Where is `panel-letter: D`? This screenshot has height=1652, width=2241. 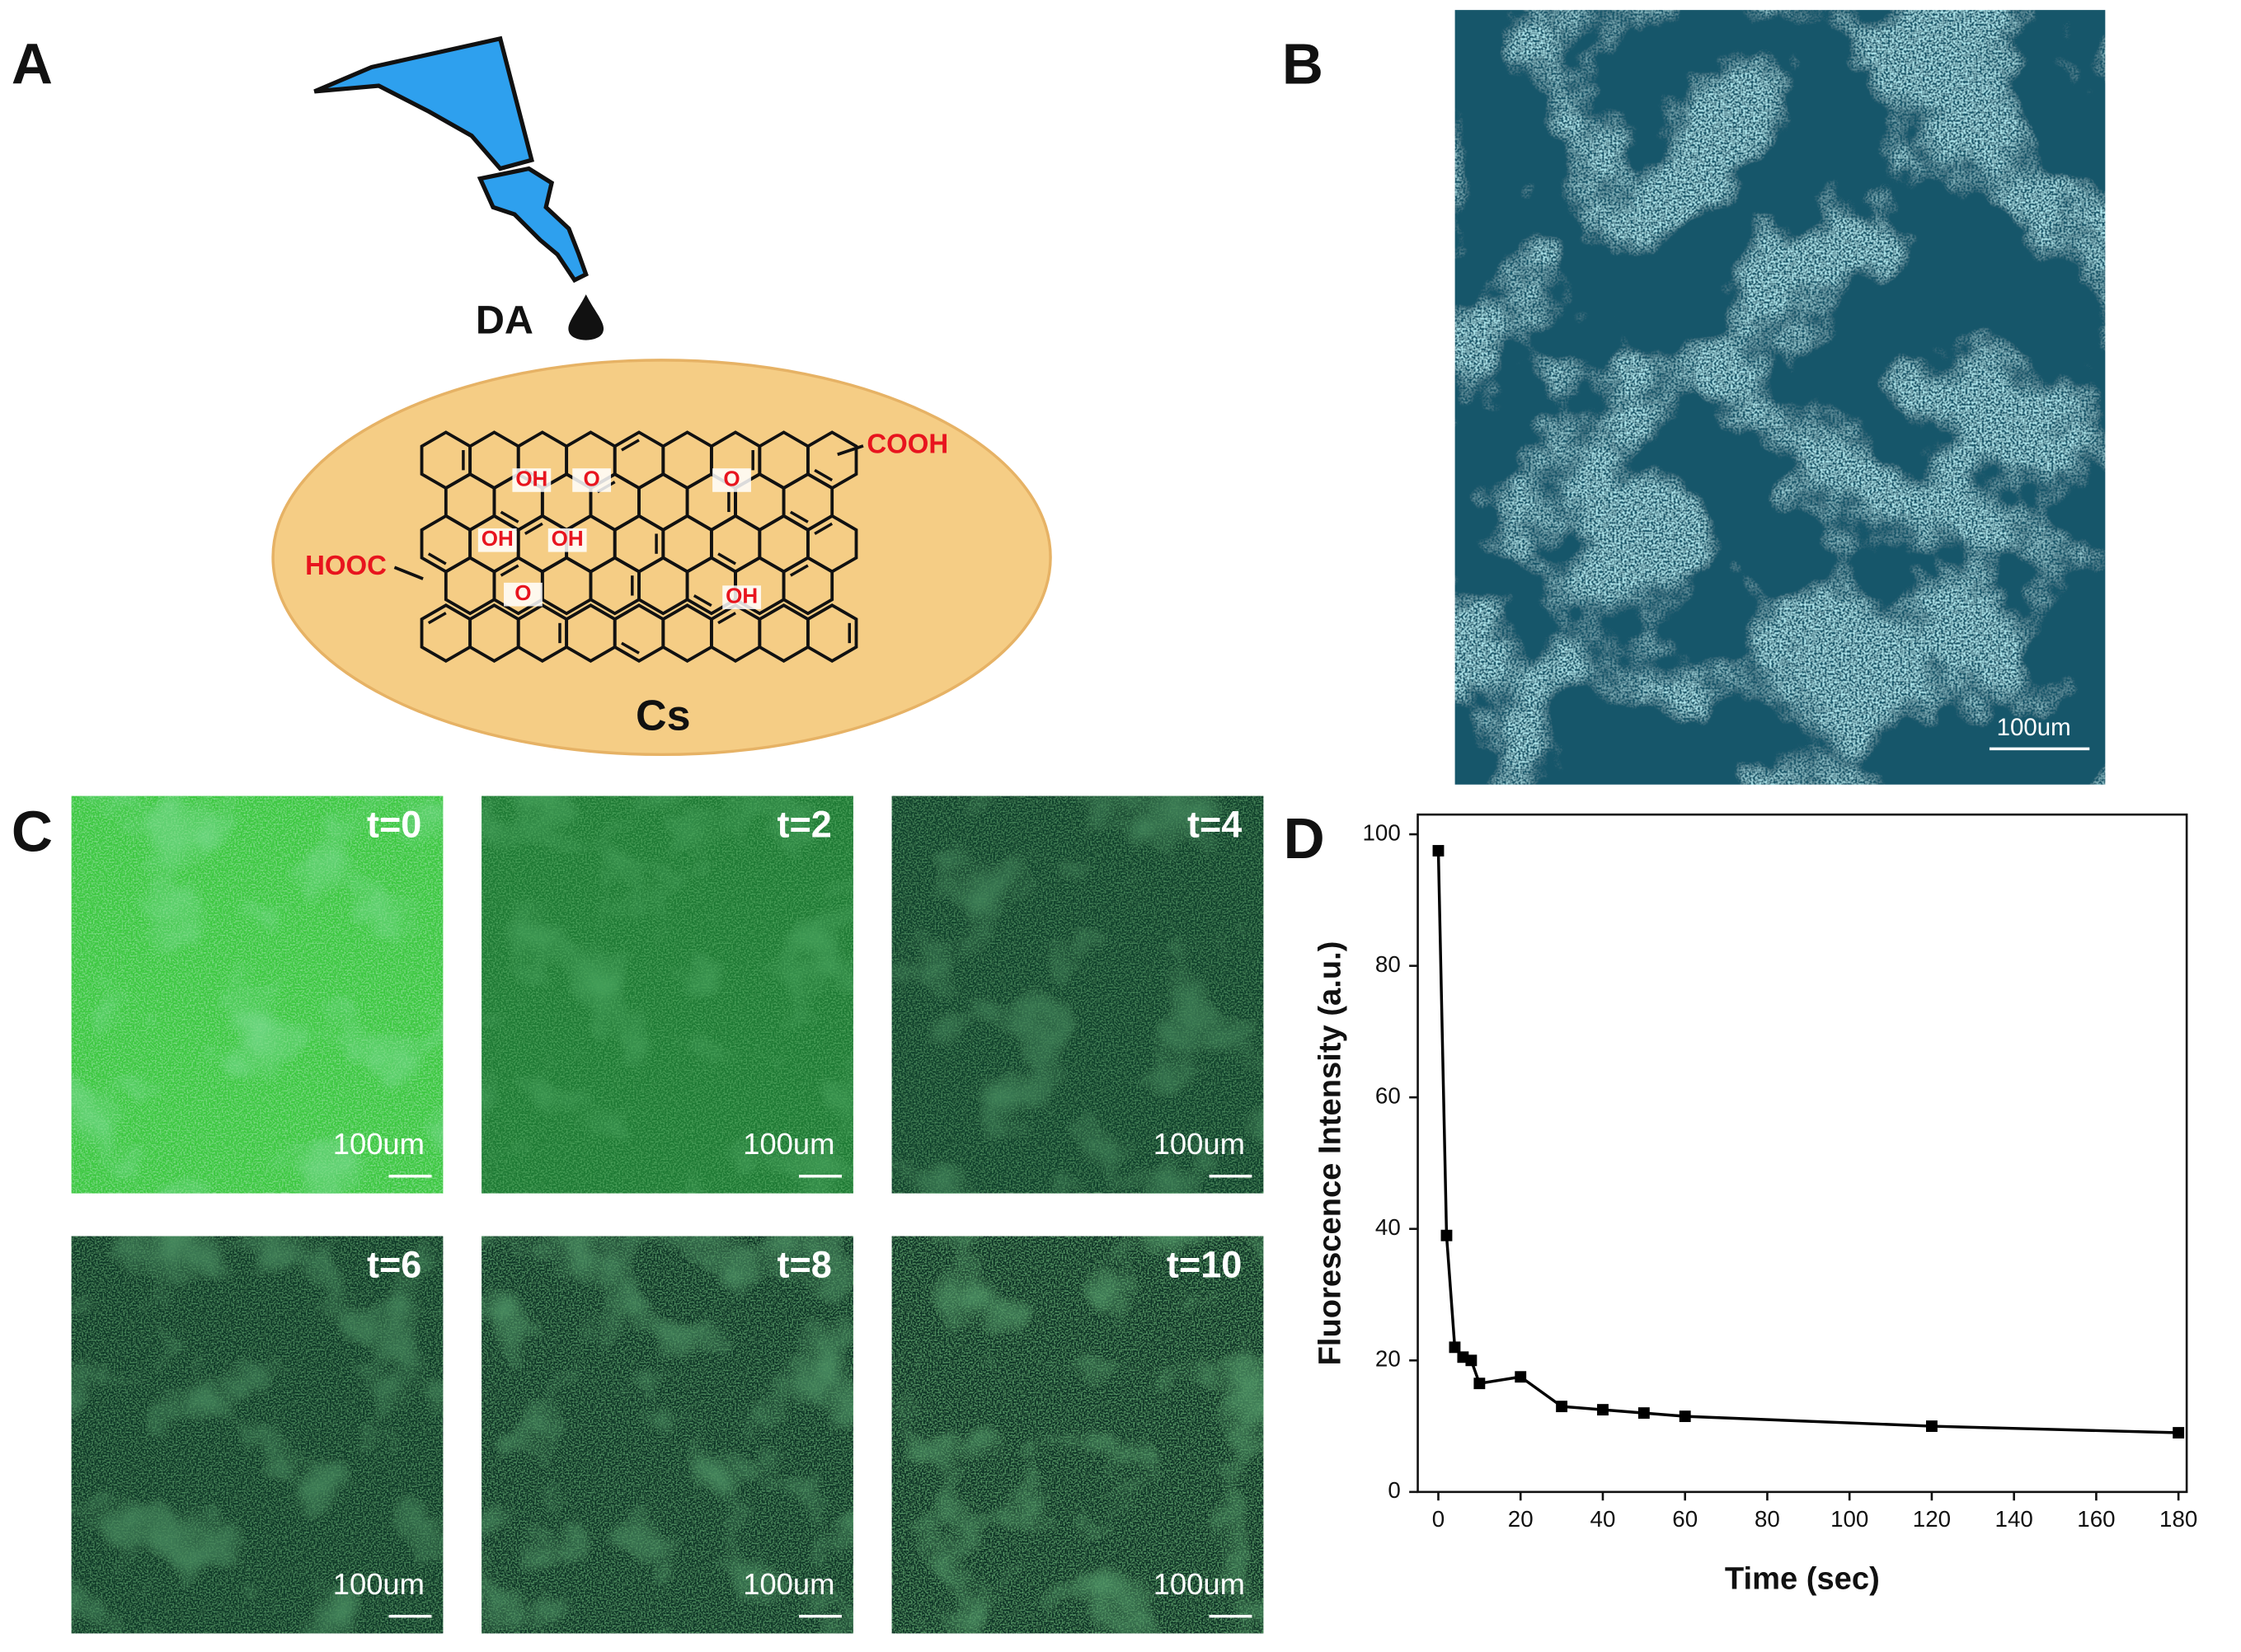
panel-letter: D is located at coordinates (1304, 839).